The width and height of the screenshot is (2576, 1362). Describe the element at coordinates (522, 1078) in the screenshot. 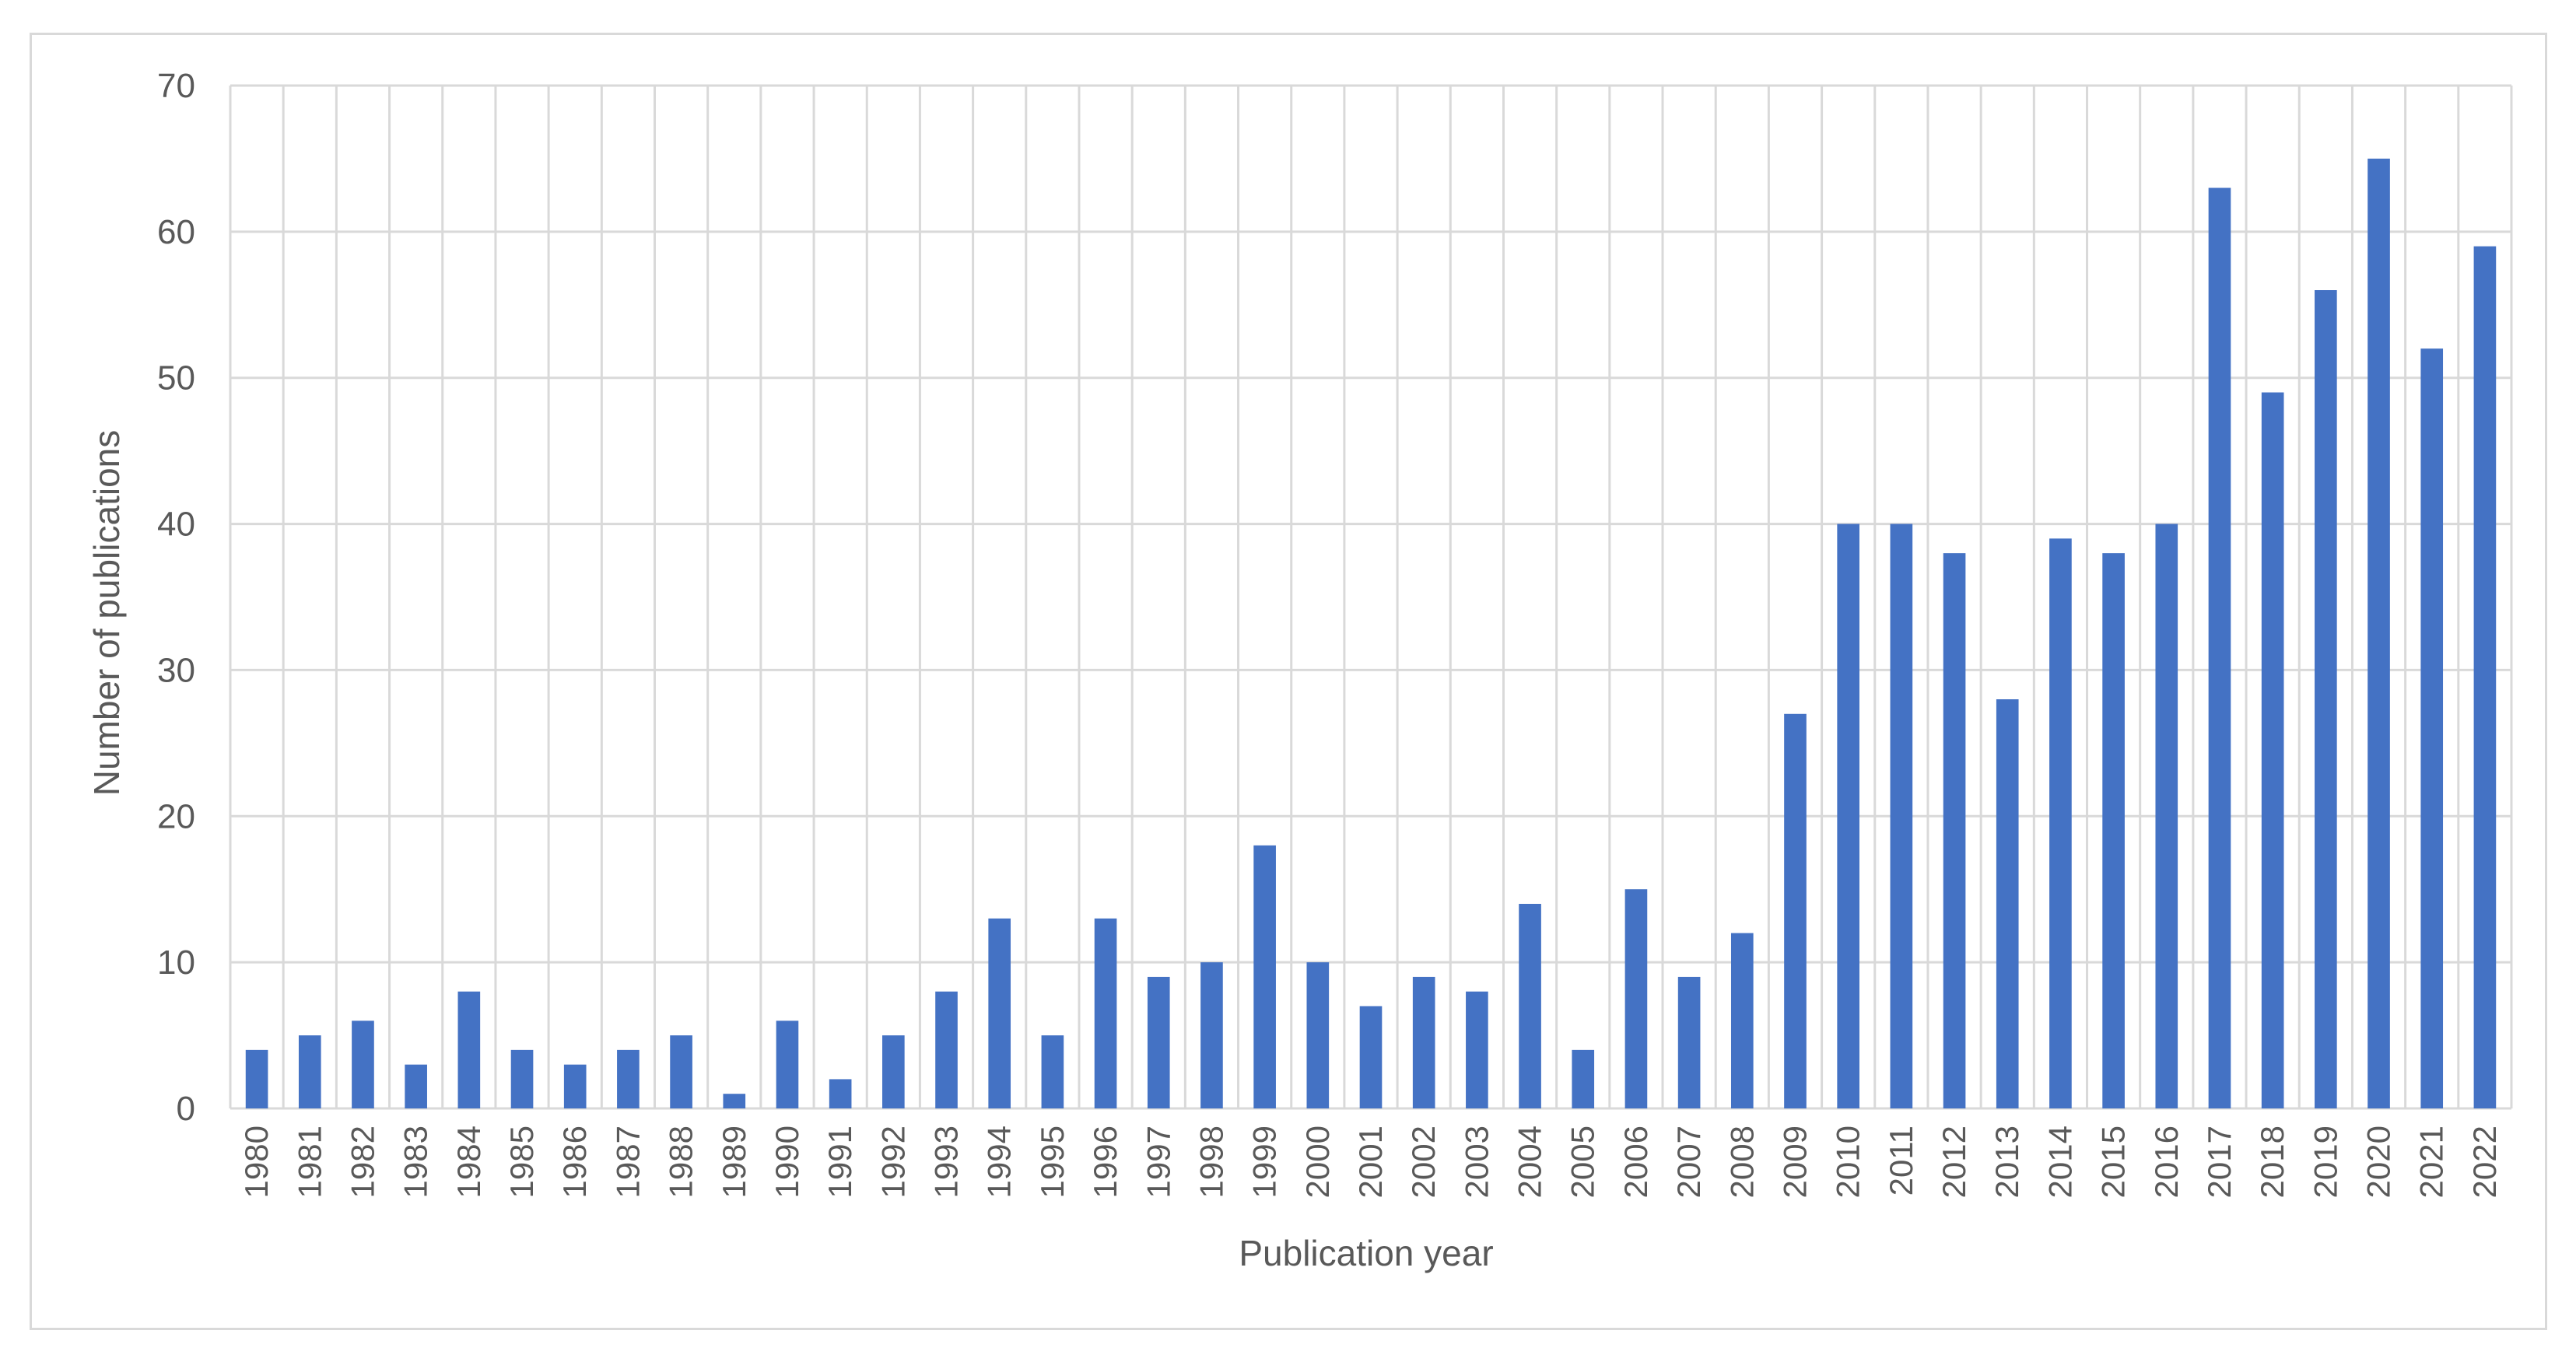

I see `bar-1985` at that location.